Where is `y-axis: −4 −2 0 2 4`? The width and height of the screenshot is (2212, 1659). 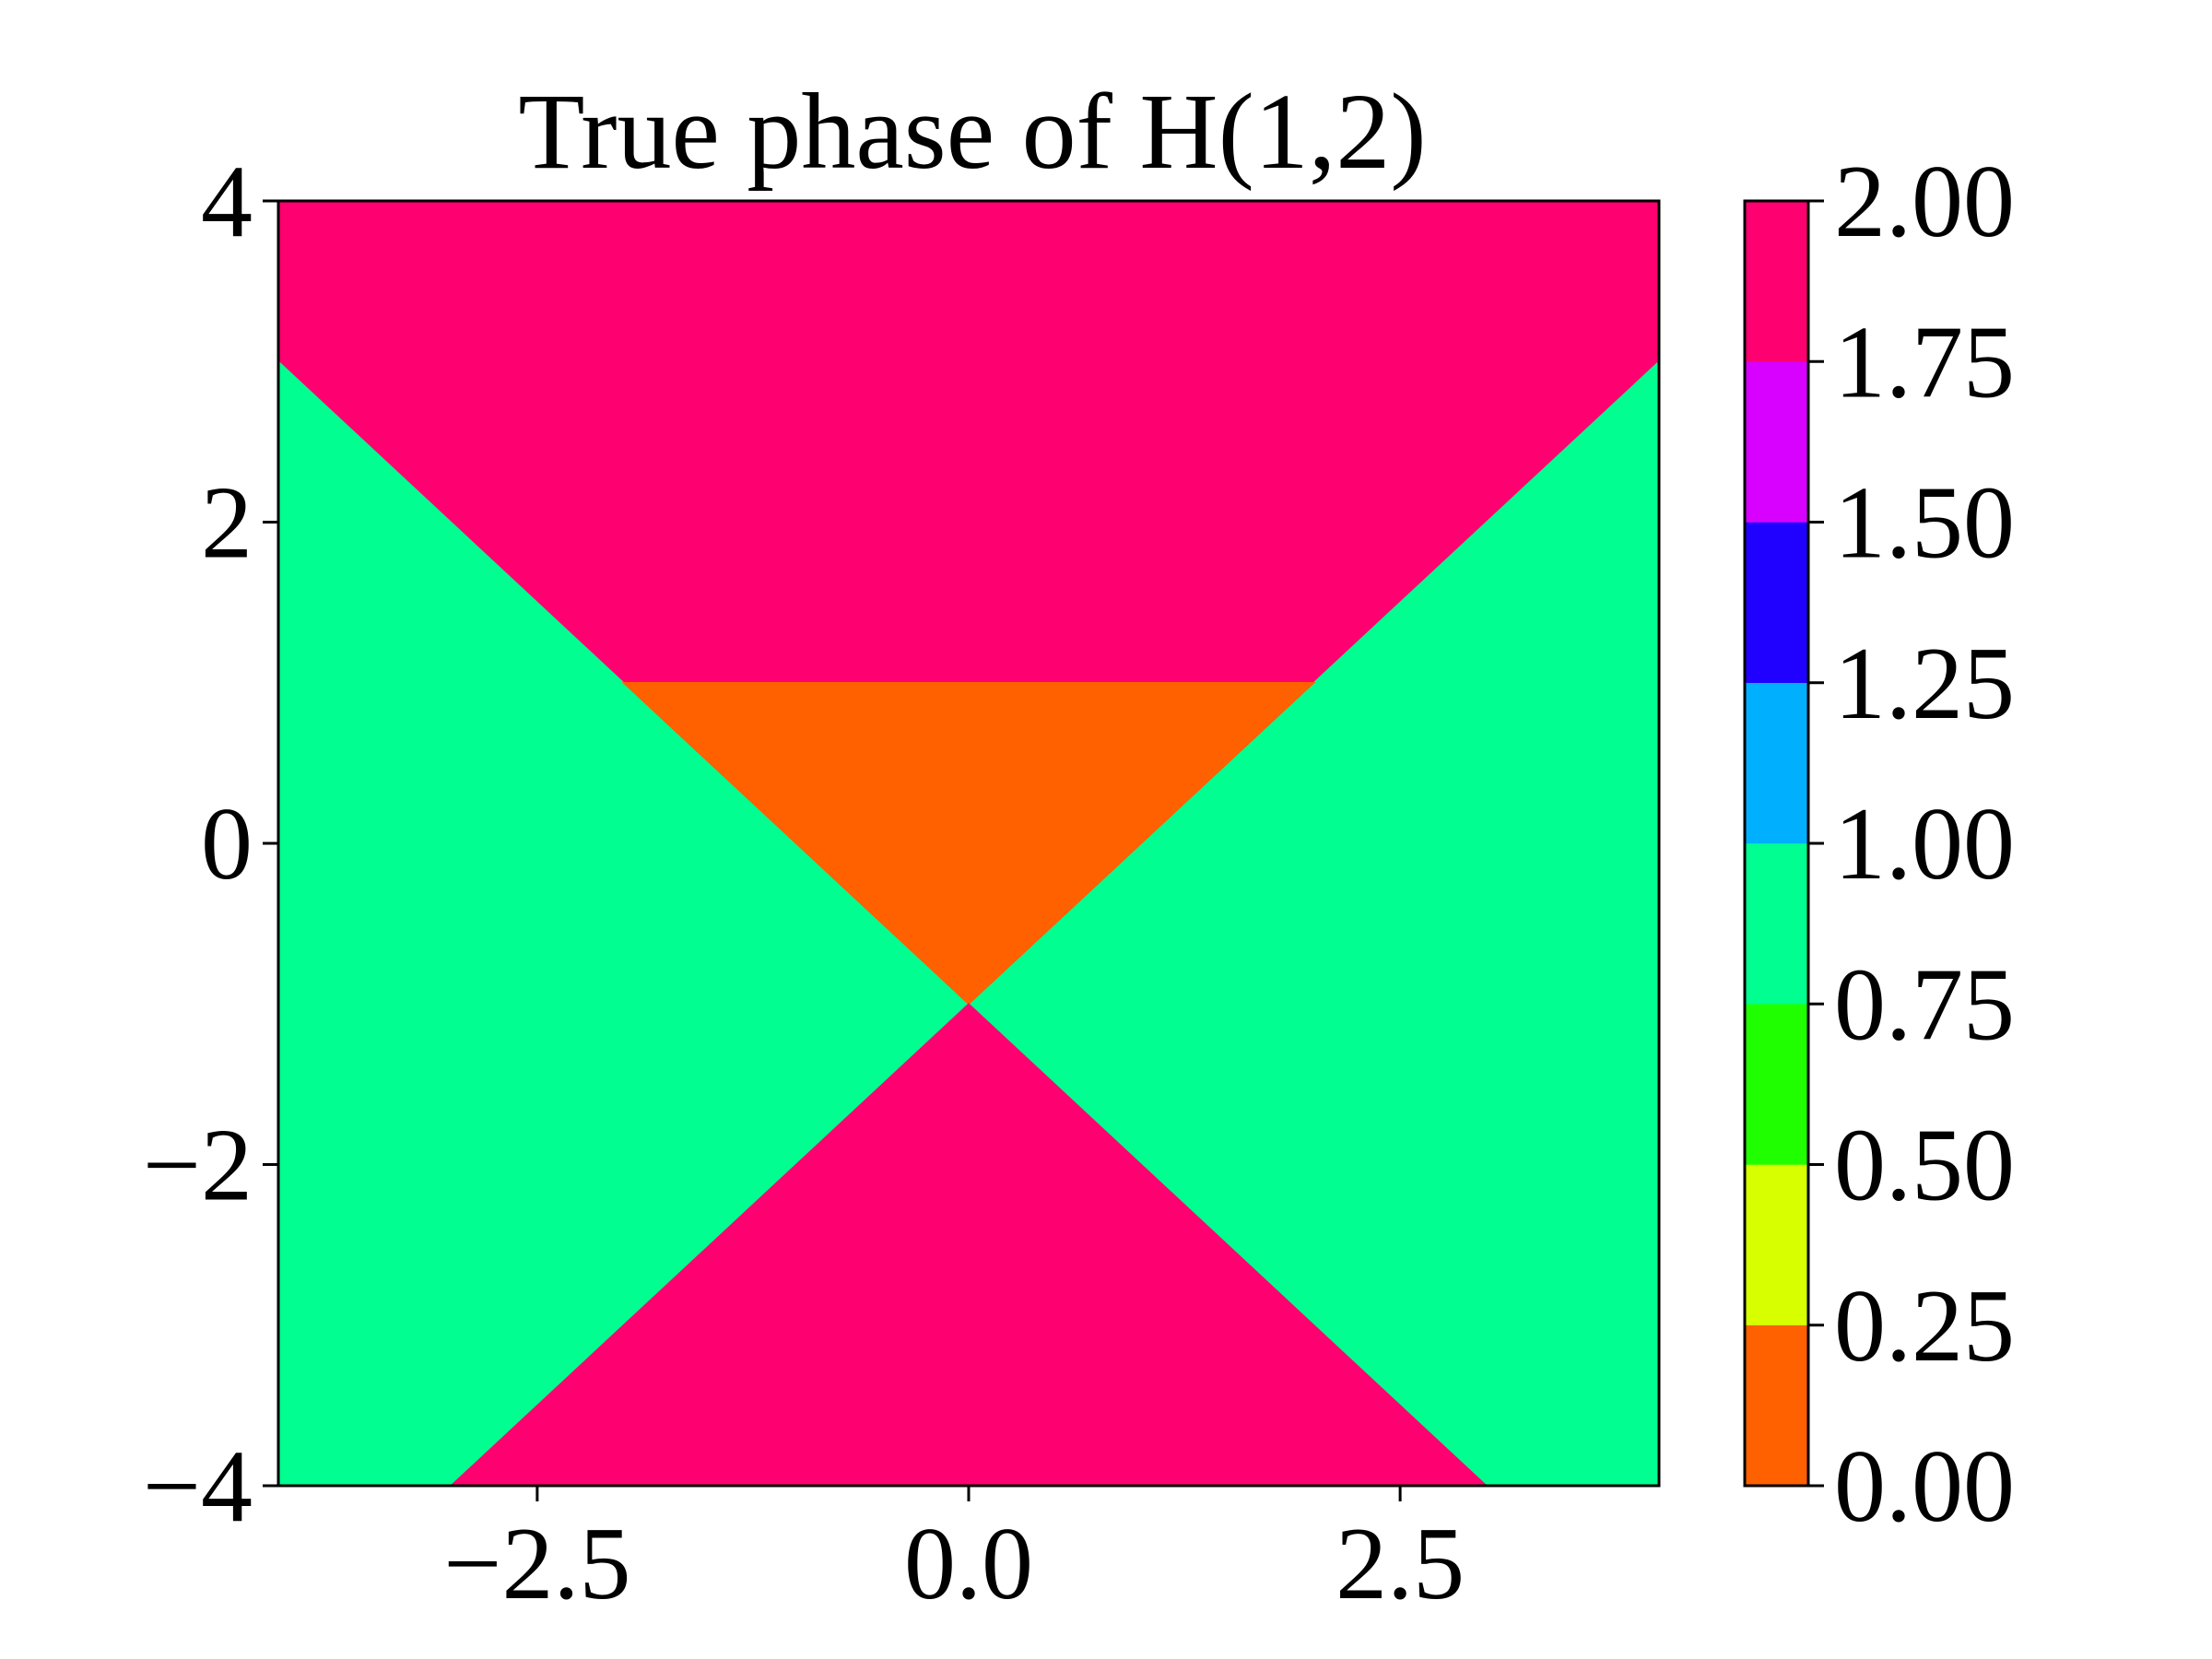 y-axis: −4 −2 0 2 4 is located at coordinates (210, 844).